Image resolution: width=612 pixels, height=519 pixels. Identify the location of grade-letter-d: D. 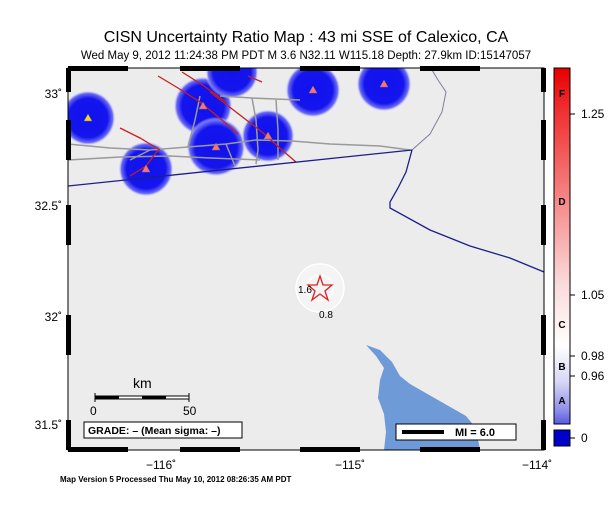
(561, 202).